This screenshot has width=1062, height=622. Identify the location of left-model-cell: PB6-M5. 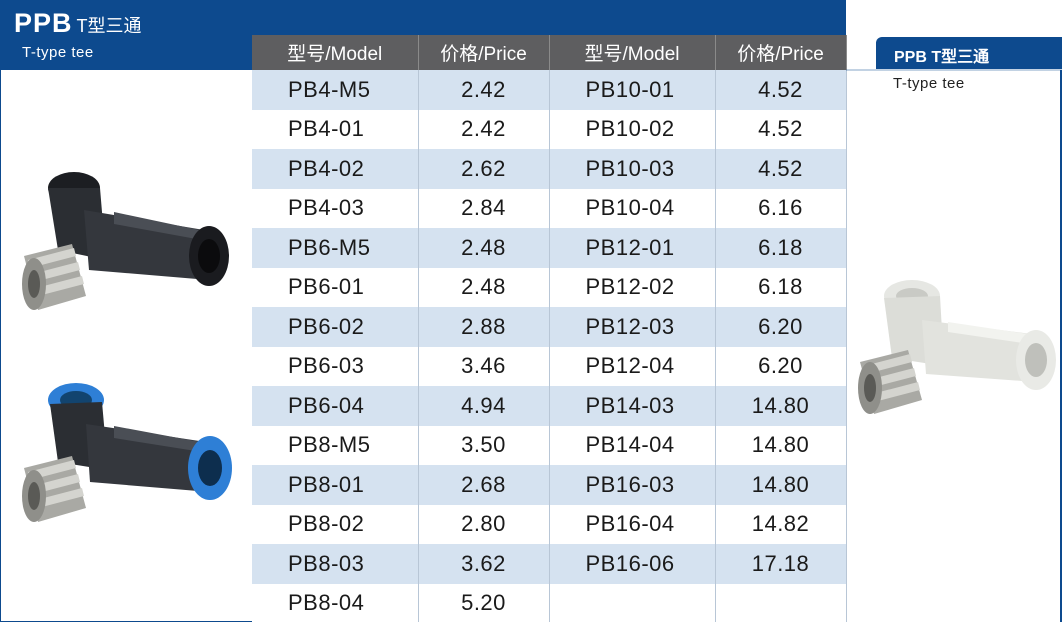
(335, 248).